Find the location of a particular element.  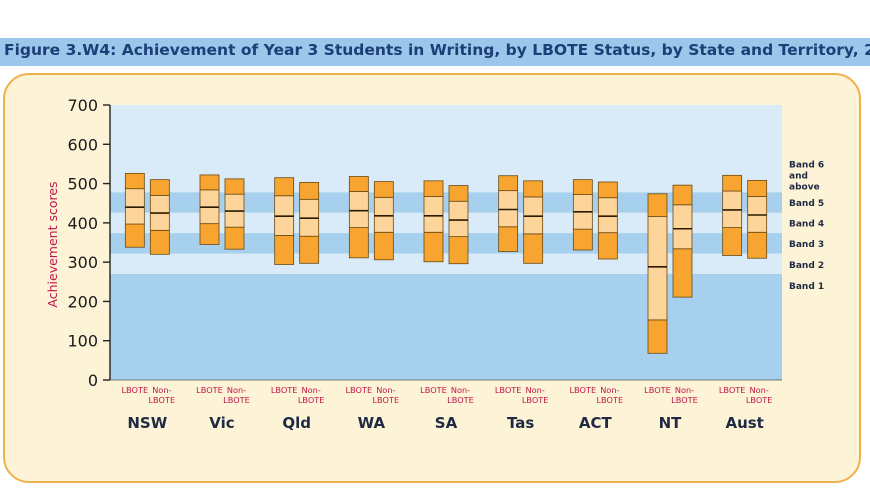

band-label: Band 5 is located at coordinates (806, 204).